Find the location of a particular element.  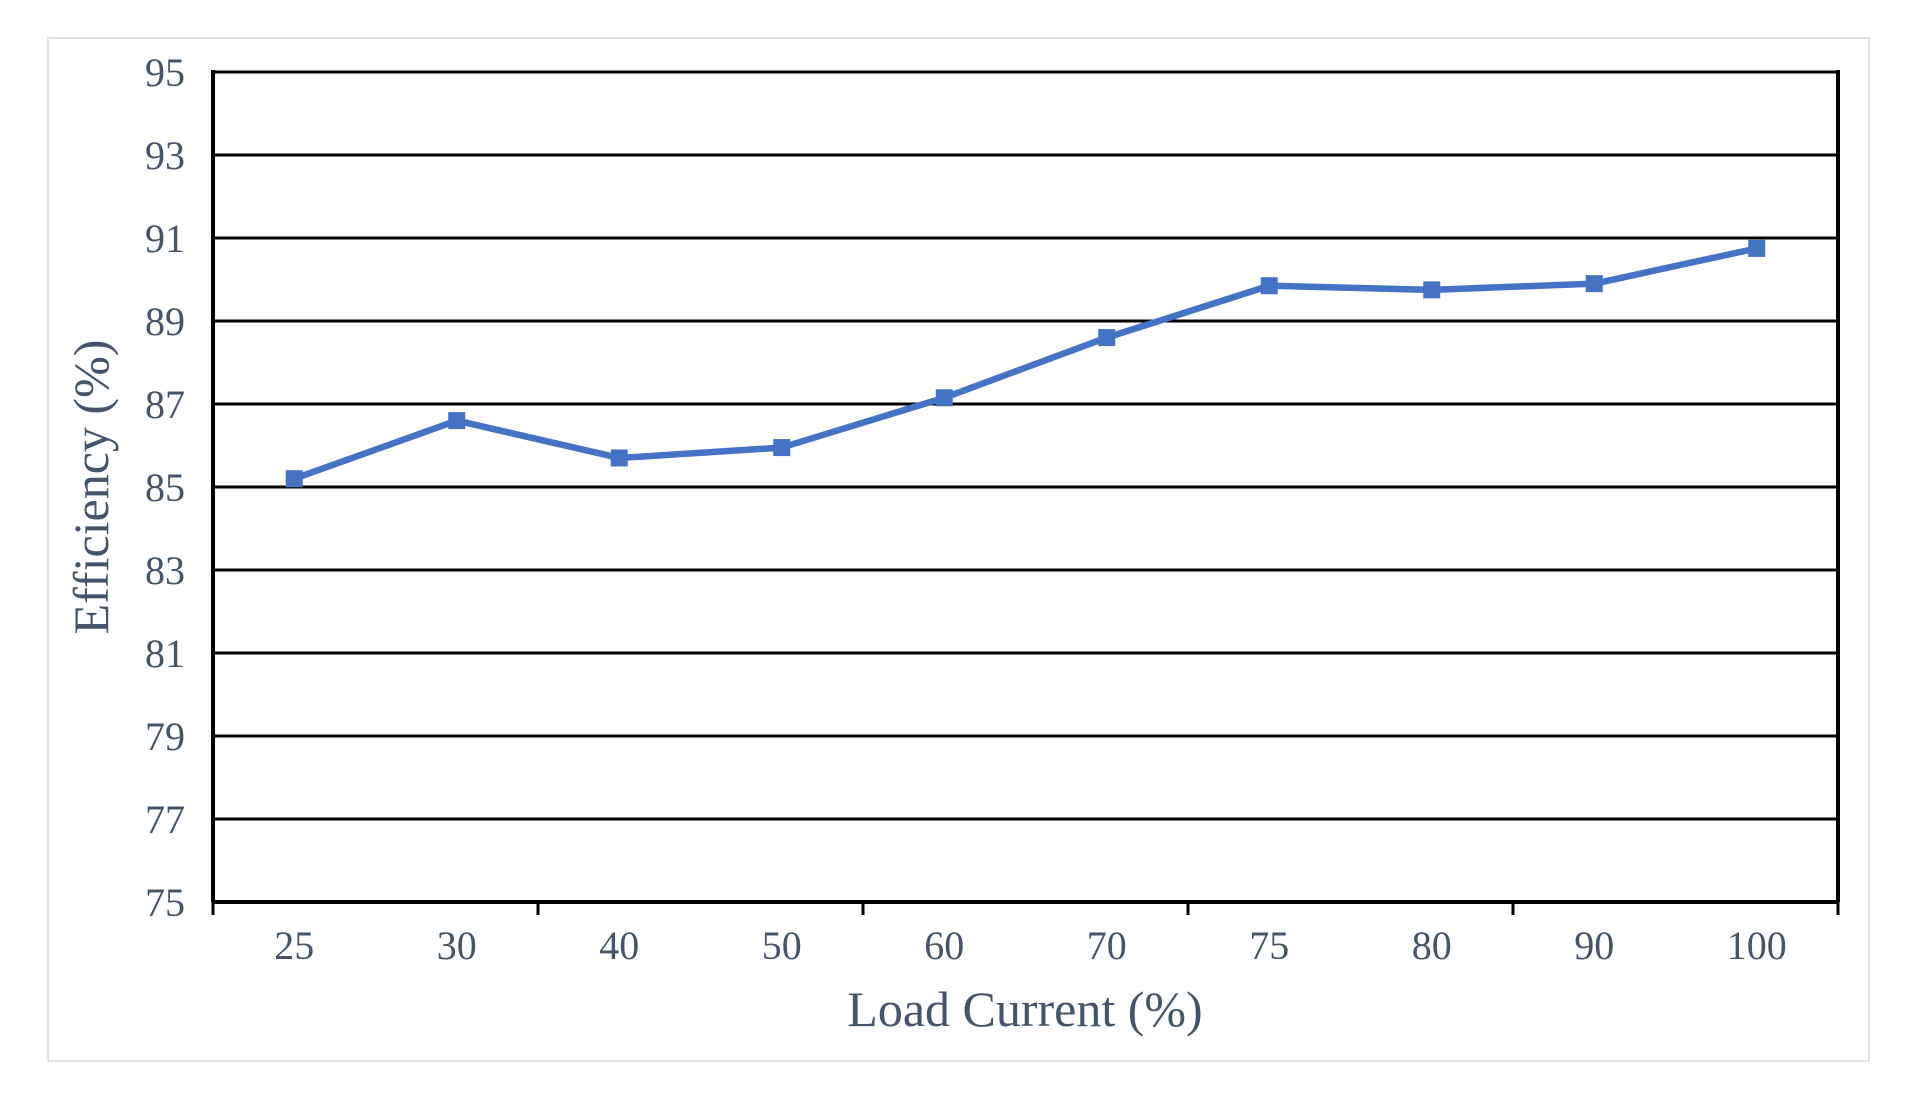

y-axis-tick-label: 83 is located at coordinates (165, 570).